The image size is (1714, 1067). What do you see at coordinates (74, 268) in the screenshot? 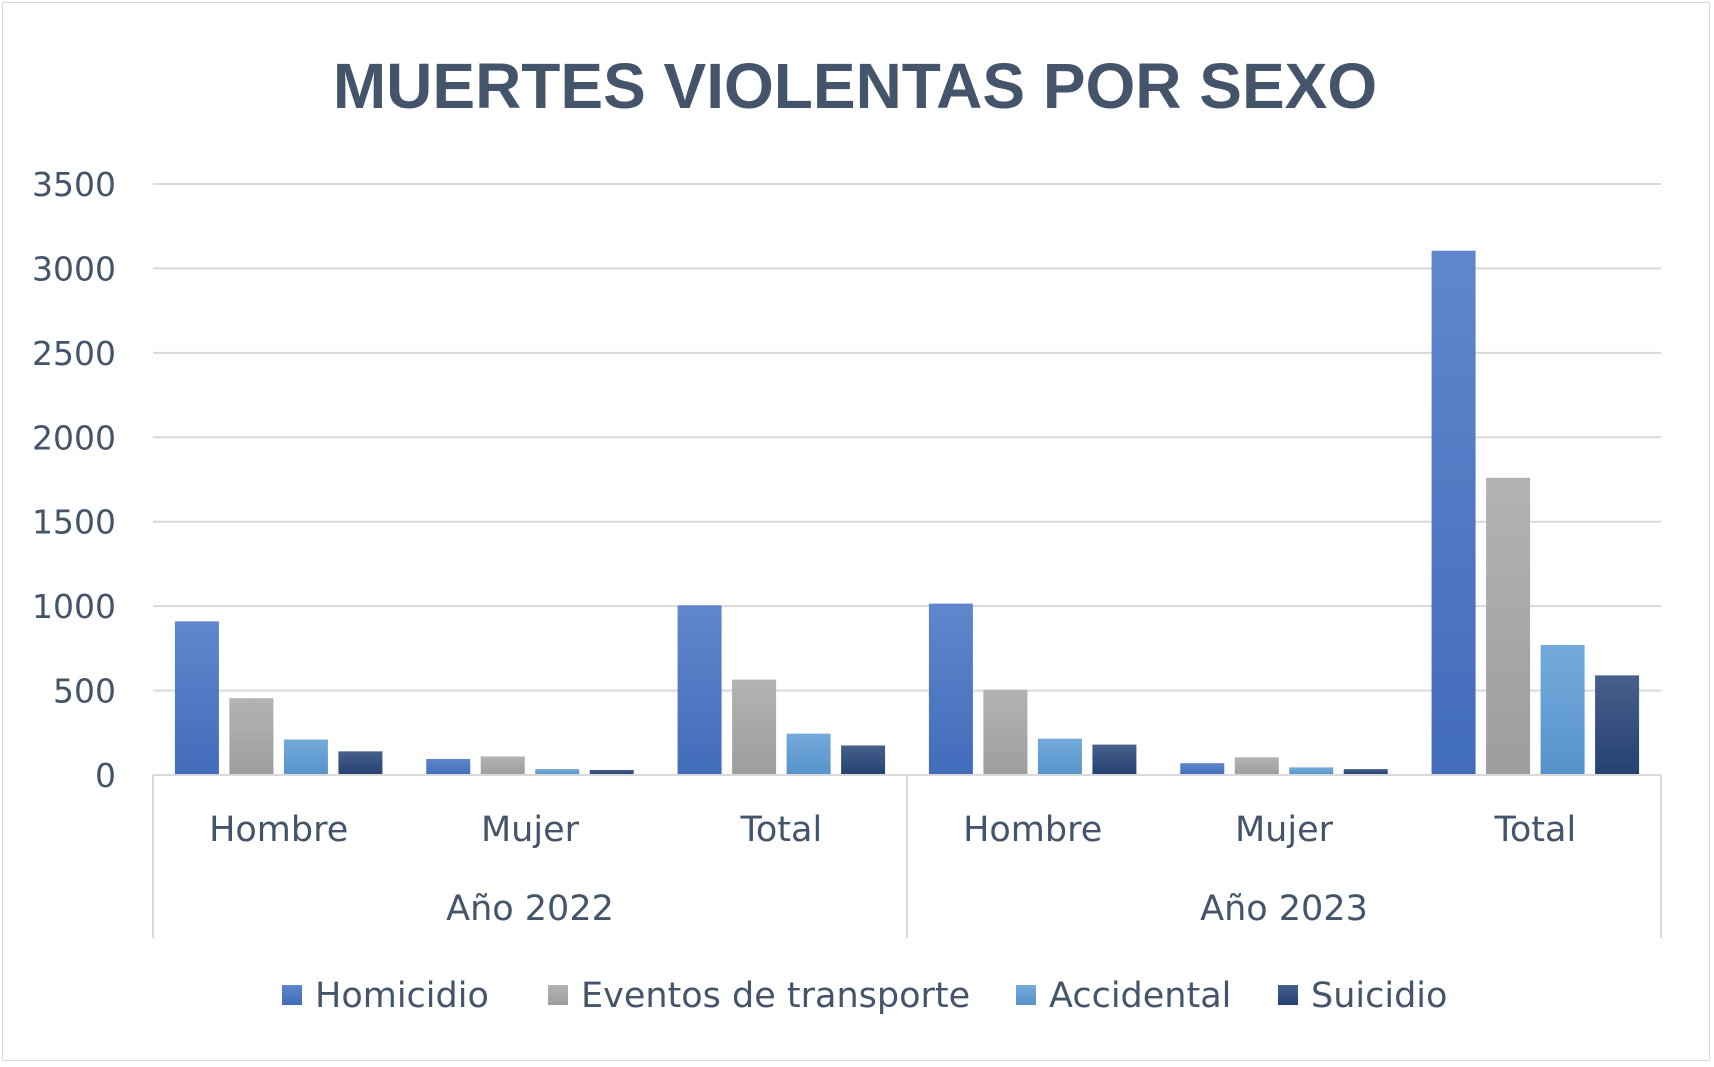
I see `y-tick-label: 3000` at bounding box center [74, 268].